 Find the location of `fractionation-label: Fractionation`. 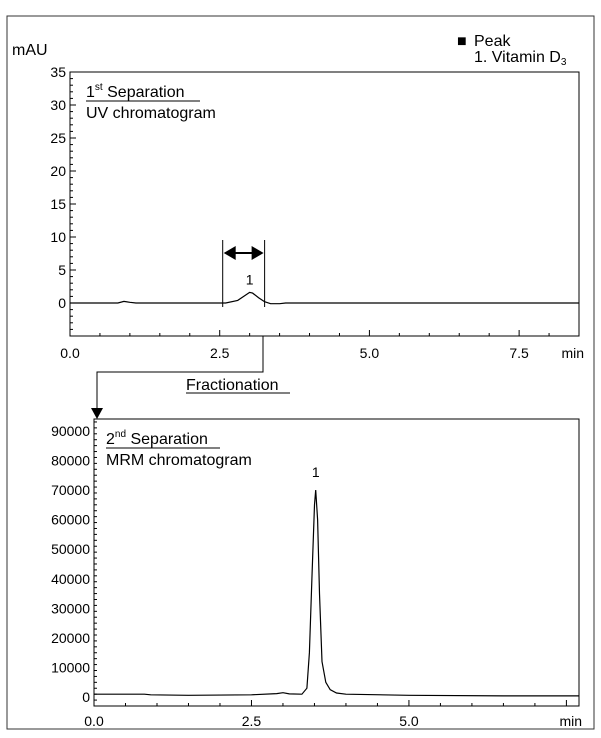

fractionation-label: Fractionation is located at coordinates (232, 385).